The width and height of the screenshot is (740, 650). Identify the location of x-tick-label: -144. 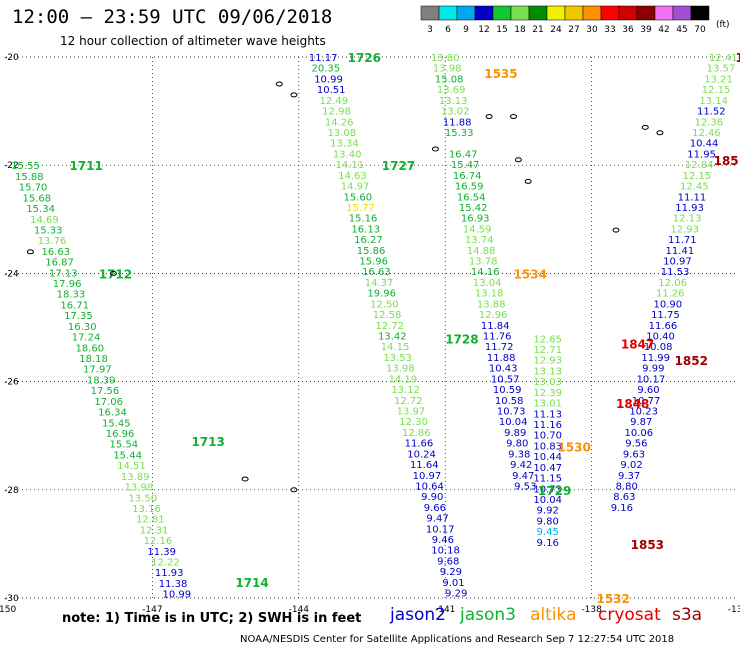
(299, 610).